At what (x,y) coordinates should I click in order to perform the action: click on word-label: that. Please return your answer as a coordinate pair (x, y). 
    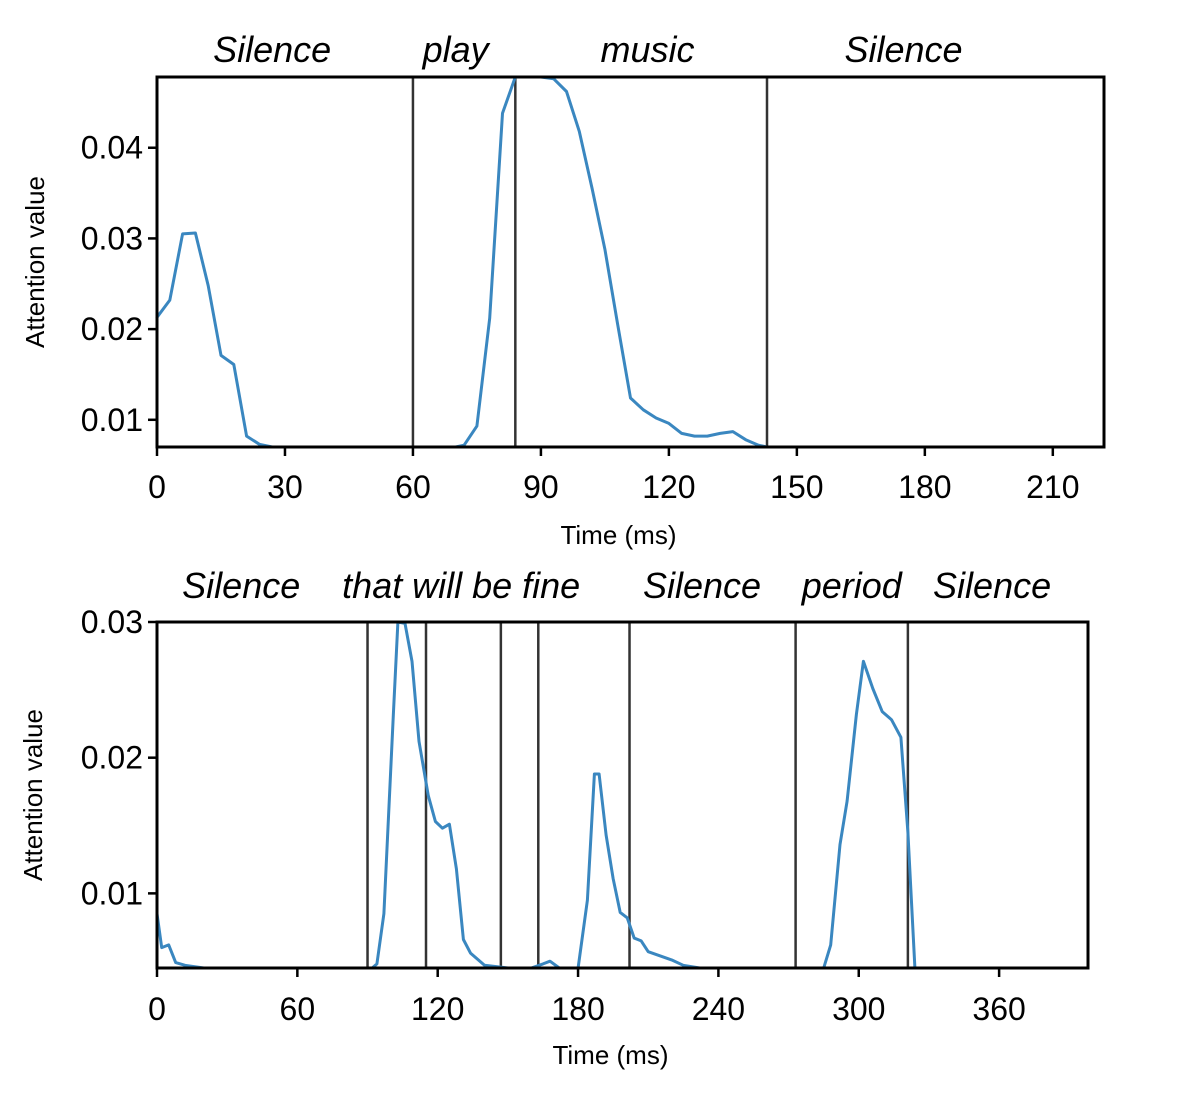
    Looking at the image, I should click on (373, 585).